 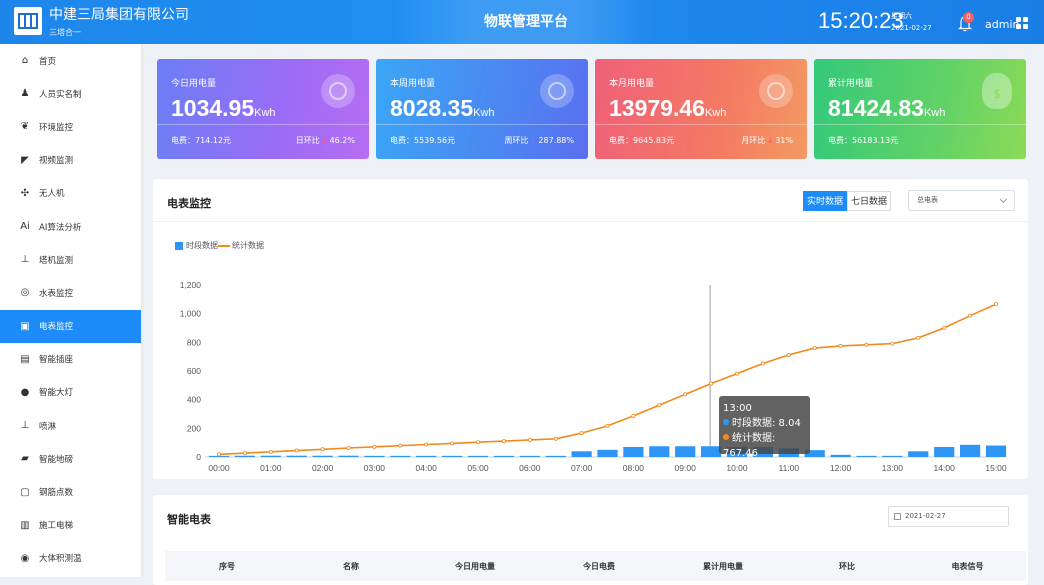 What do you see at coordinates (323, 468) in the screenshot?
I see `x-tick-label: 02:00` at bounding box center [323, 468].